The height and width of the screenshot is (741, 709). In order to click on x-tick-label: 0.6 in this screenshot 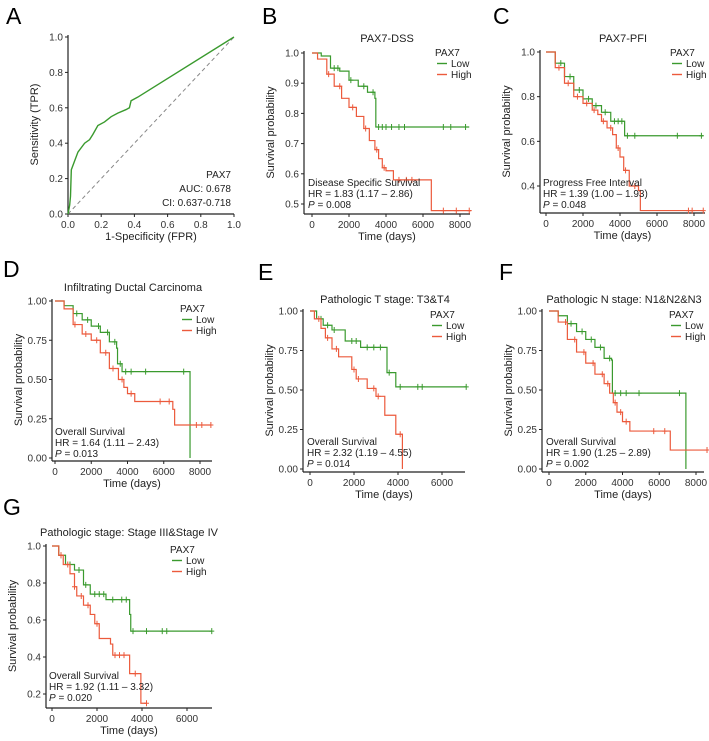, I will do `click(168, 225)`.